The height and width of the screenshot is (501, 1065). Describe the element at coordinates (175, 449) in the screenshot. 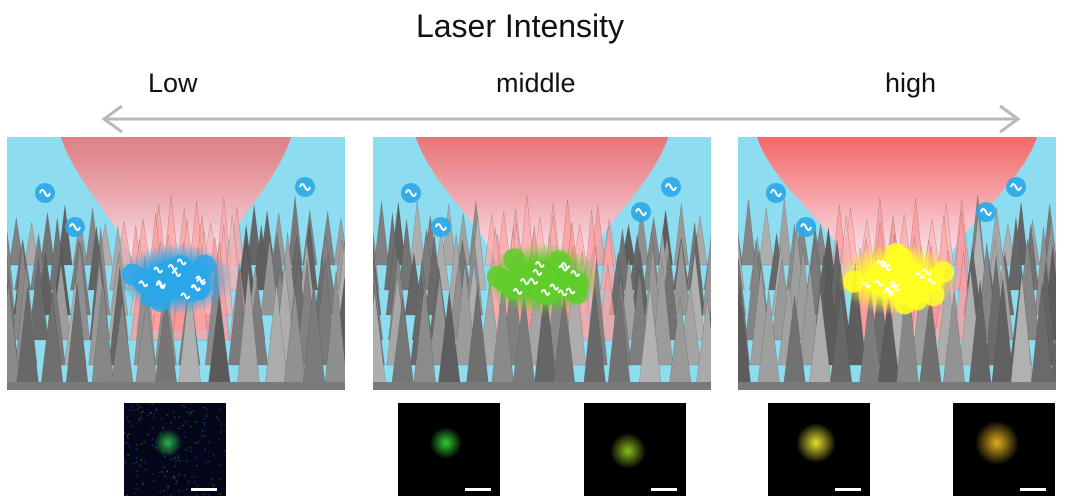

I see `micrograph-low` at that location.